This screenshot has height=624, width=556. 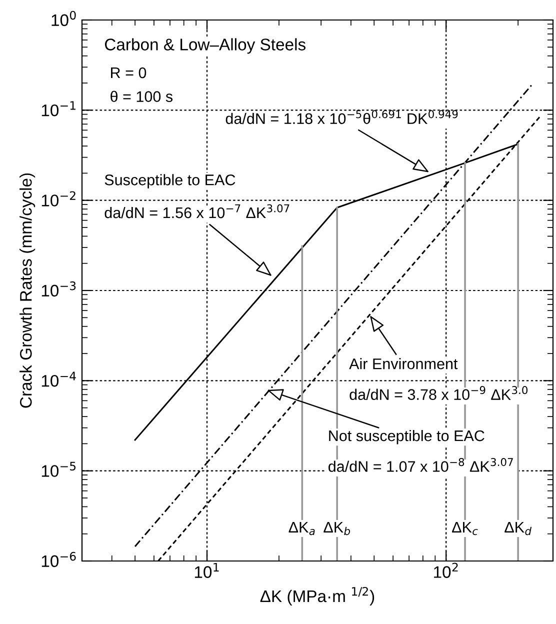 I want to click on annotation: Carbon & Low–Alloy Steels, so click(x=205, y=46).